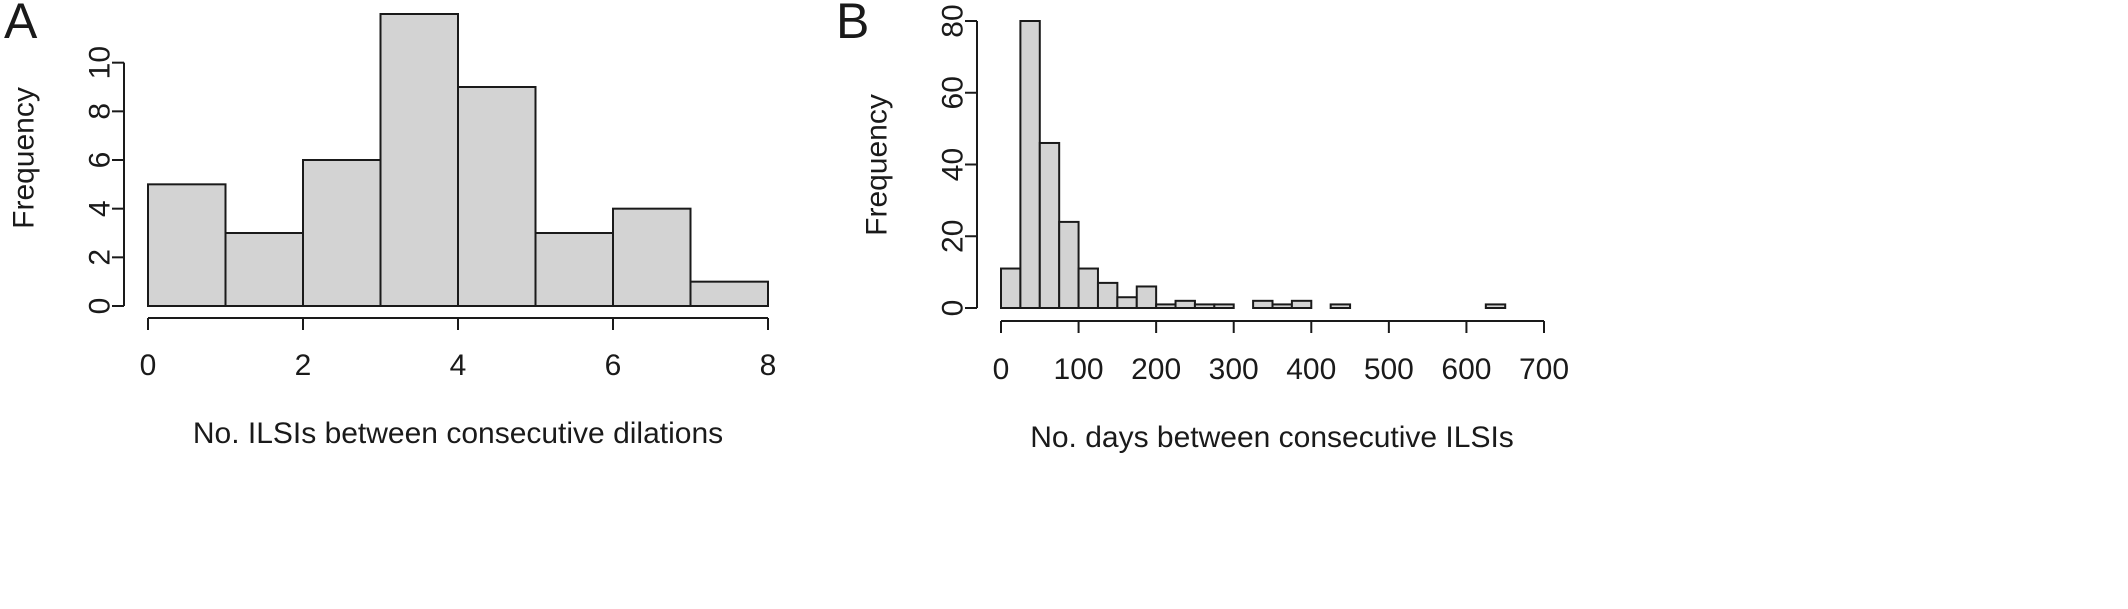 This screenshot has height=609, width=2128. I want to click on x-tick-label: 8, so click(768, 365).